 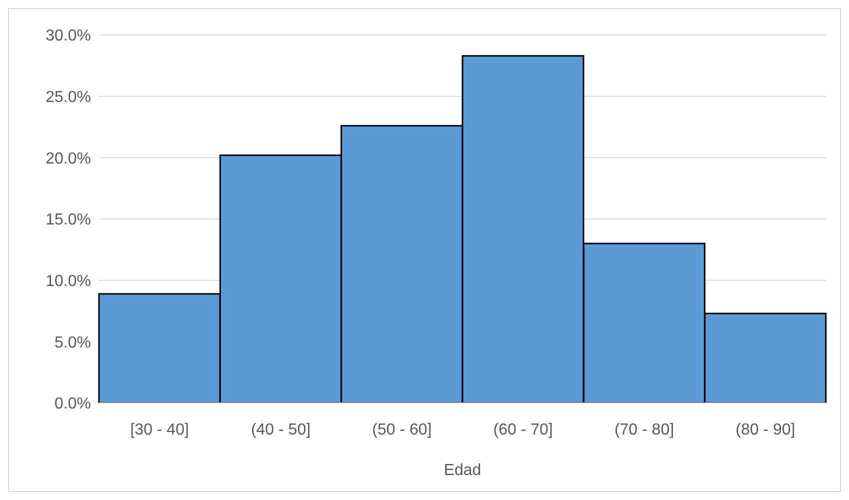 I want to click on y-tick-label: 20.0%, so click(x=68, y=159).